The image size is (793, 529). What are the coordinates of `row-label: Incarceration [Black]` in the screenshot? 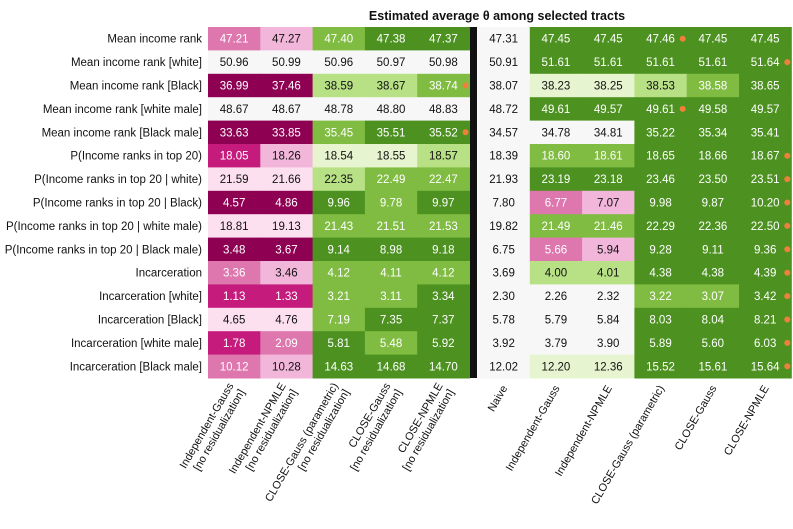 It's located at (150, 321).